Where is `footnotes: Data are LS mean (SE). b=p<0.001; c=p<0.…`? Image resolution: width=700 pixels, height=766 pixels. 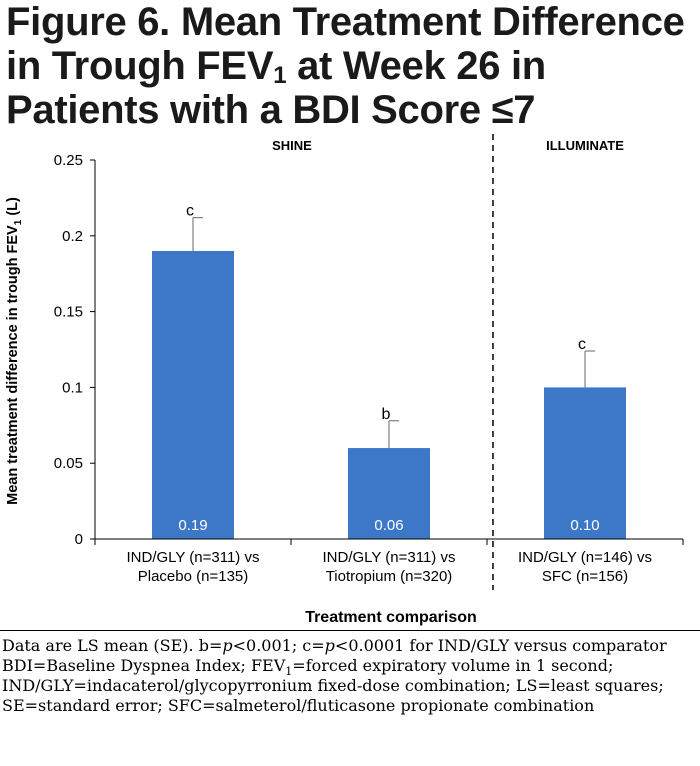 footnotes: Data are LS mean (SE). b=p<0.001; c=p<0.… is located at coordinates (350, 676).